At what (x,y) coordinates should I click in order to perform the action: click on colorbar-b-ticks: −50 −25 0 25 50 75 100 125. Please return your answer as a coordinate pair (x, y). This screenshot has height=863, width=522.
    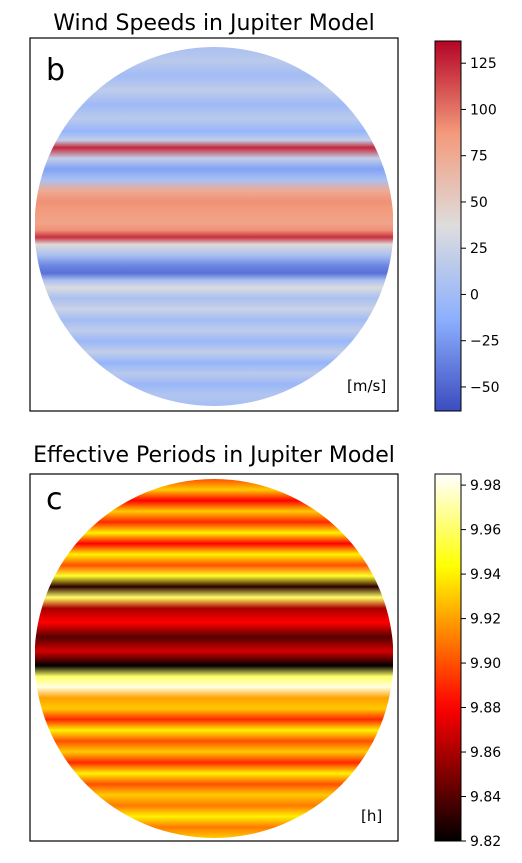
    Looking at the image, I should click on (480, 226).